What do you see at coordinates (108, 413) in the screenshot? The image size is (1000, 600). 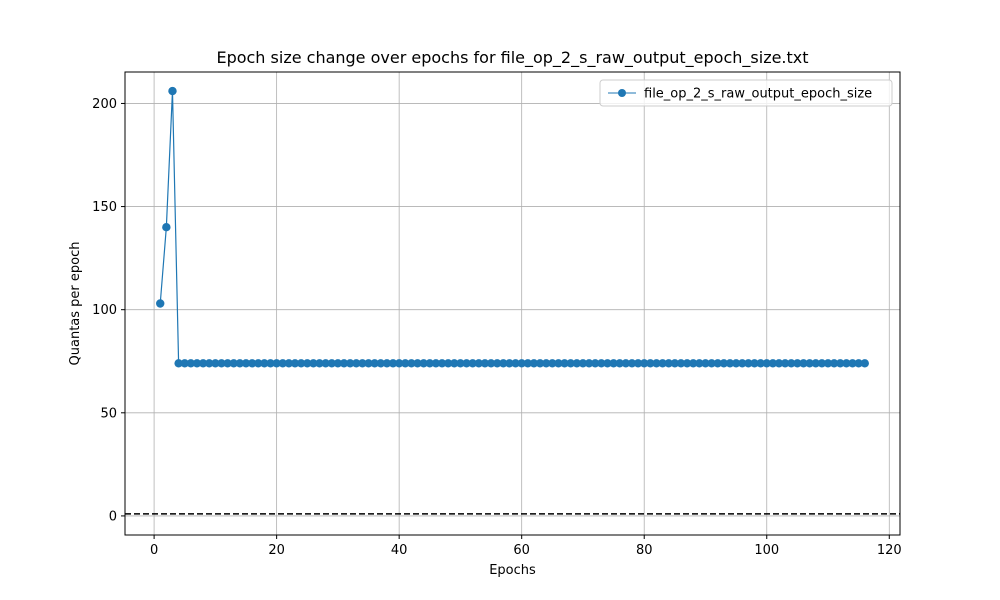 I see `y-tick-label: 50` at bounding box center [108, 413].